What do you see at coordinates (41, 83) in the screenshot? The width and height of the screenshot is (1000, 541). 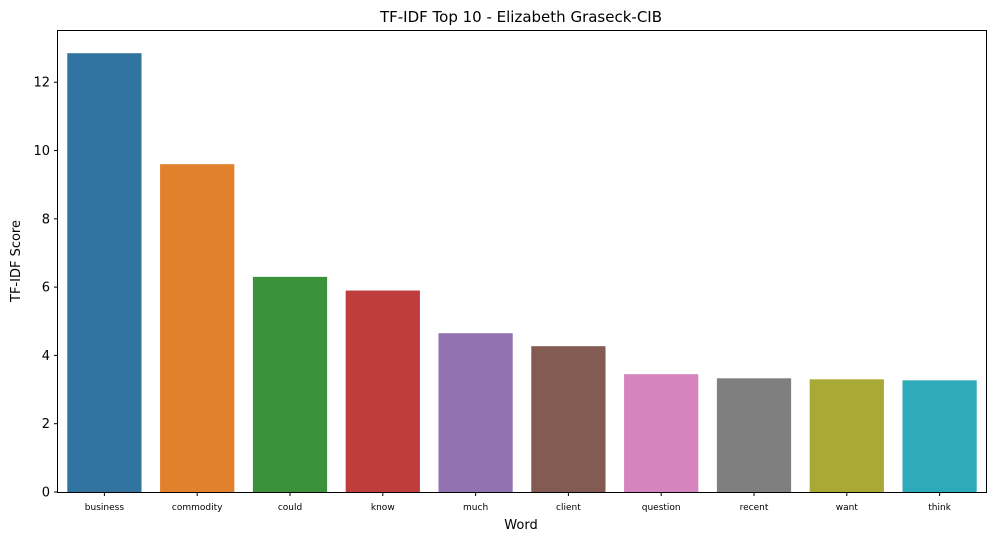 I see `y-tick-label: 12` at bounding box center [41, 83].